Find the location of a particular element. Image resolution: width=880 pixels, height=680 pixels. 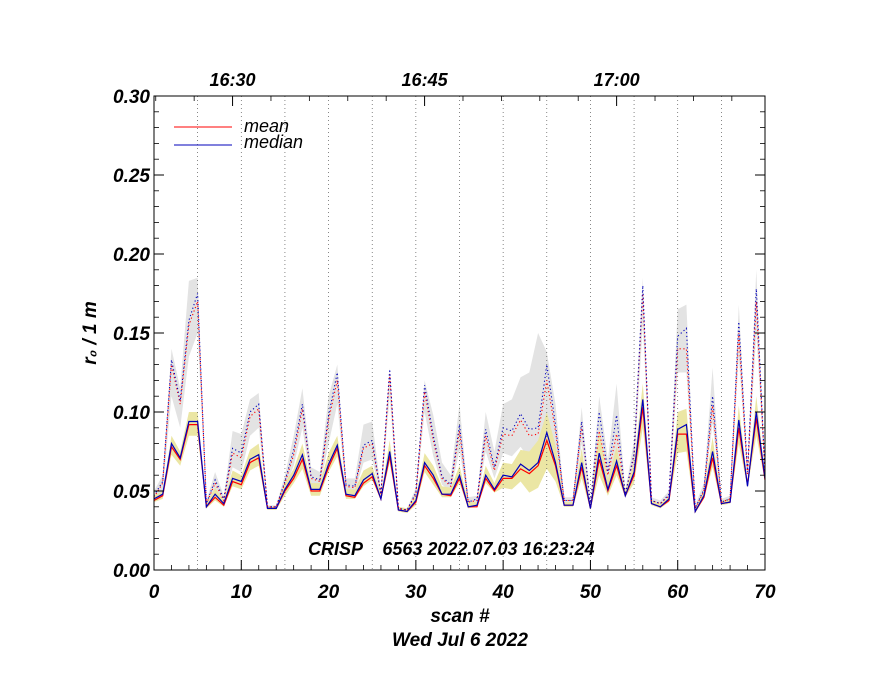

x-tick-label: 50 is located at coordinates (591, 592).